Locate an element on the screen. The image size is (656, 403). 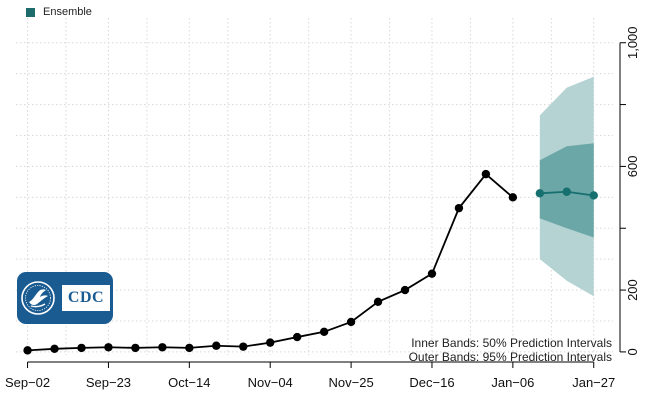
y-tick-label: 1,000 is located at coordinates (632, 42).